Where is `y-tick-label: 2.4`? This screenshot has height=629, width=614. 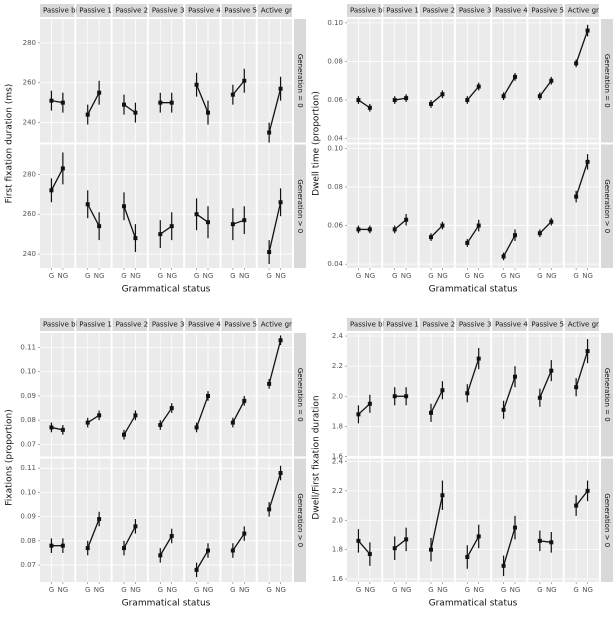
y-tick-label: 2.4 is located at coordinates (338, 461).